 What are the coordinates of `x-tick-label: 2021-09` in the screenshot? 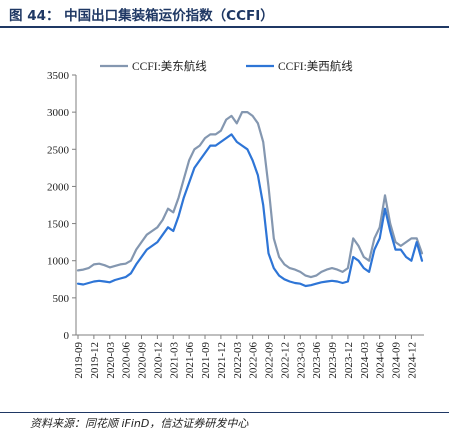 It's located at (206, 360).